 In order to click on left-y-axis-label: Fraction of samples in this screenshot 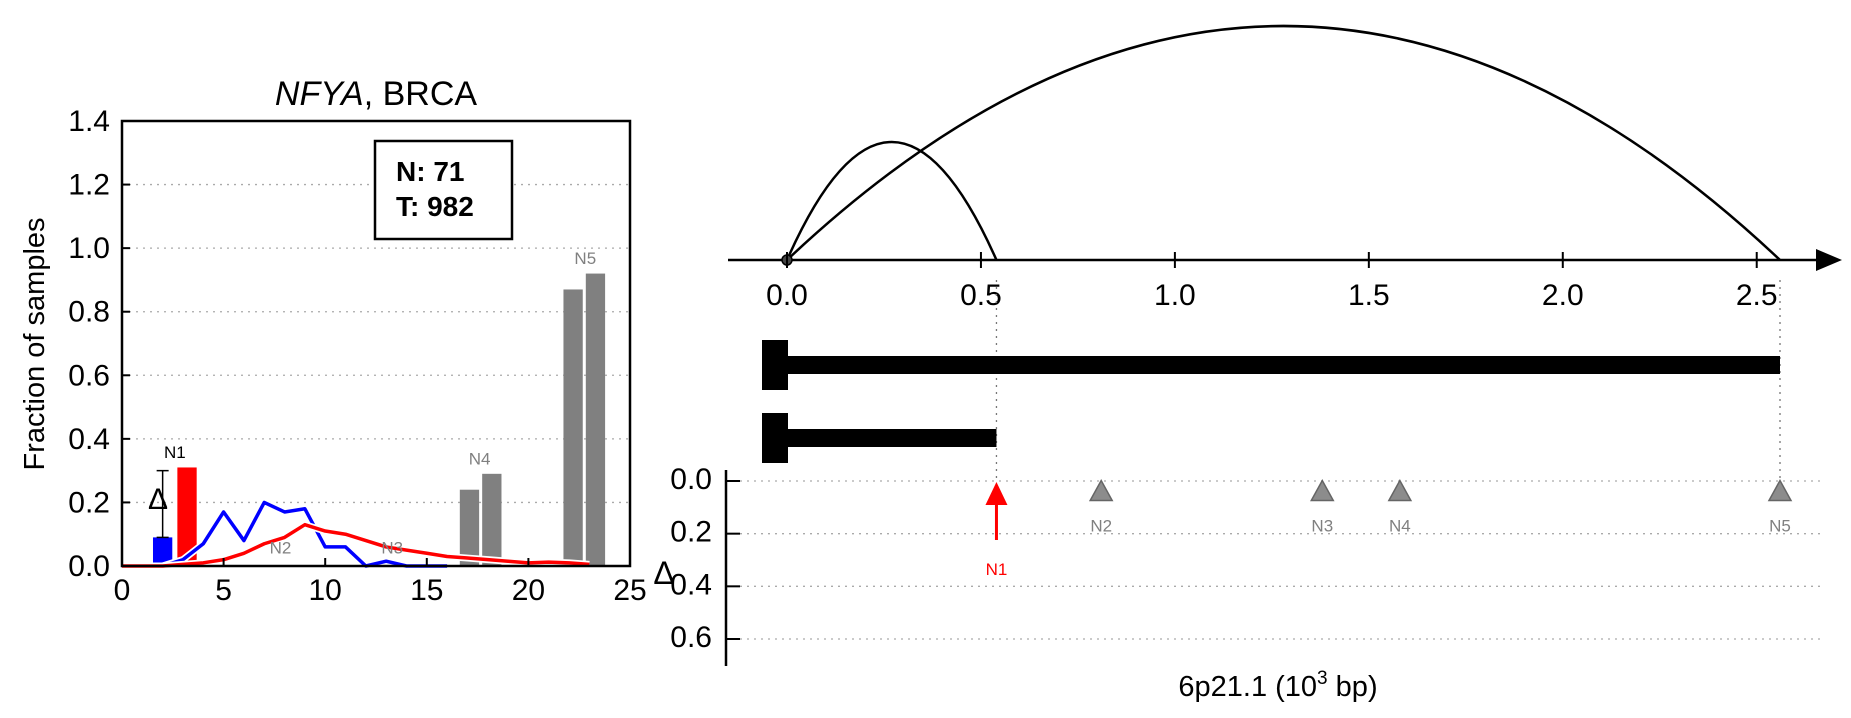, I will do `click(35, 343)`.